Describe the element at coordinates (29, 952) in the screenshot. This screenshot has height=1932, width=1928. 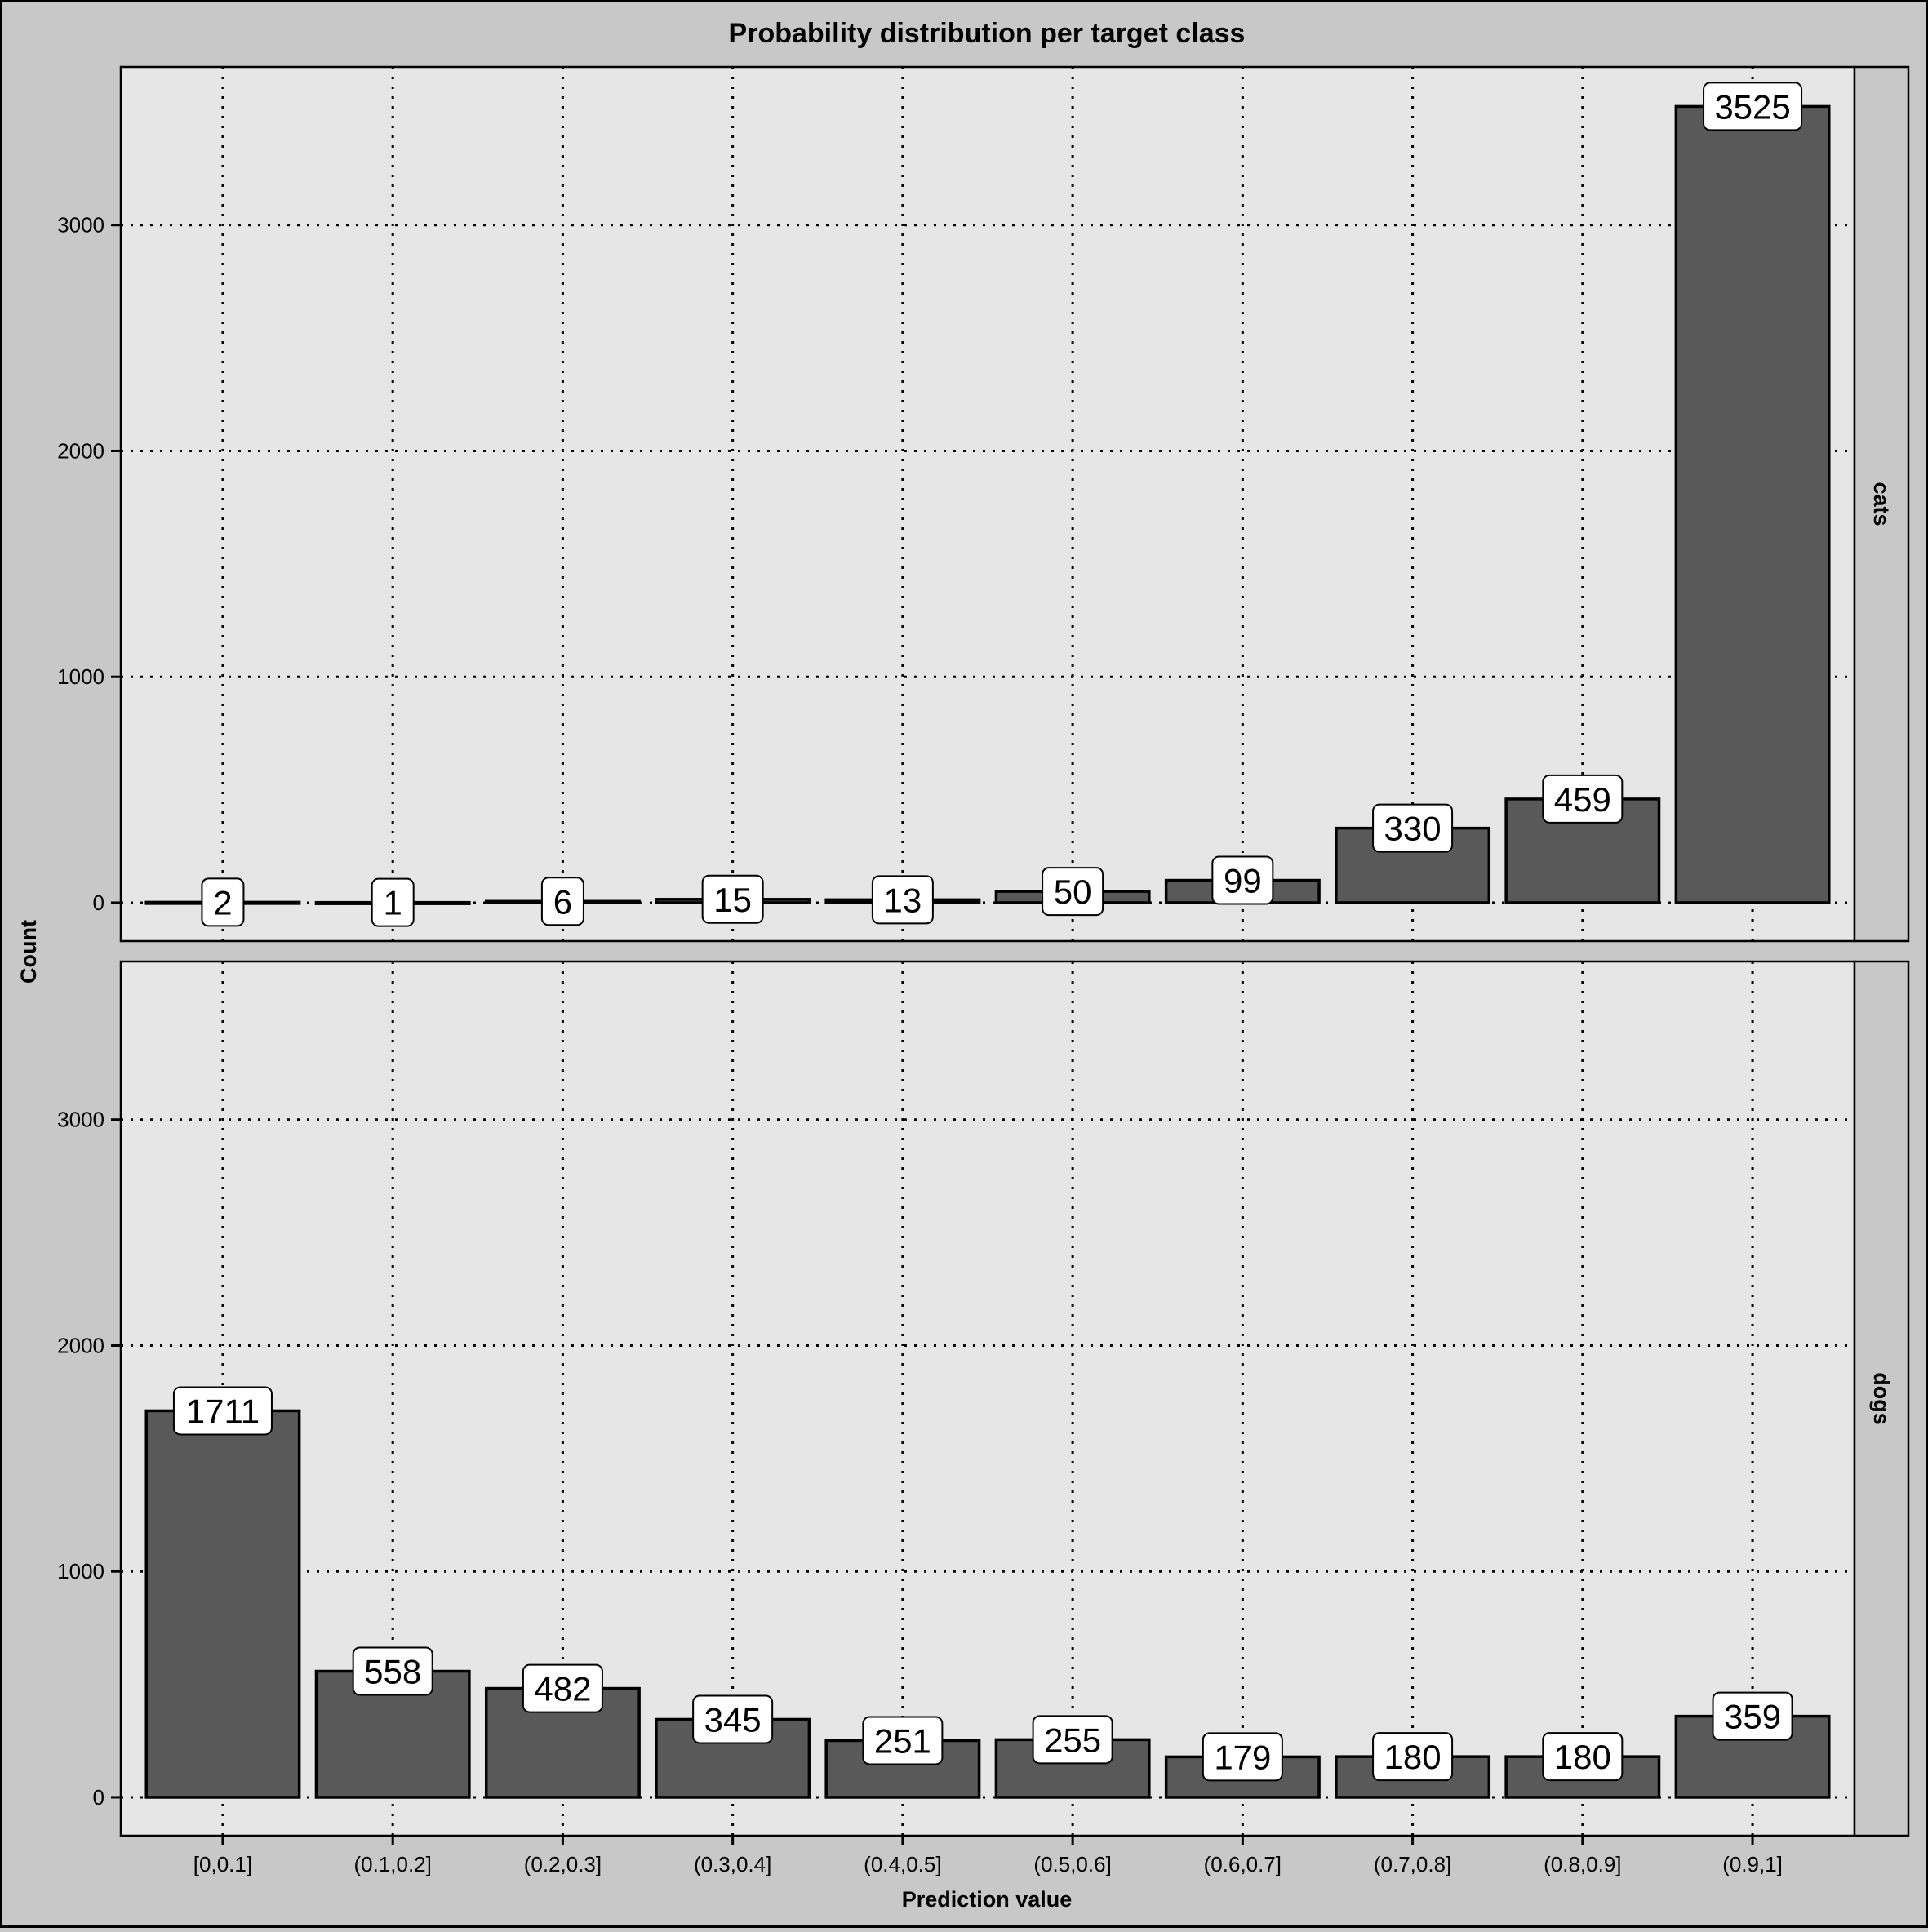
I see `y-axis-label: Count` at that location.